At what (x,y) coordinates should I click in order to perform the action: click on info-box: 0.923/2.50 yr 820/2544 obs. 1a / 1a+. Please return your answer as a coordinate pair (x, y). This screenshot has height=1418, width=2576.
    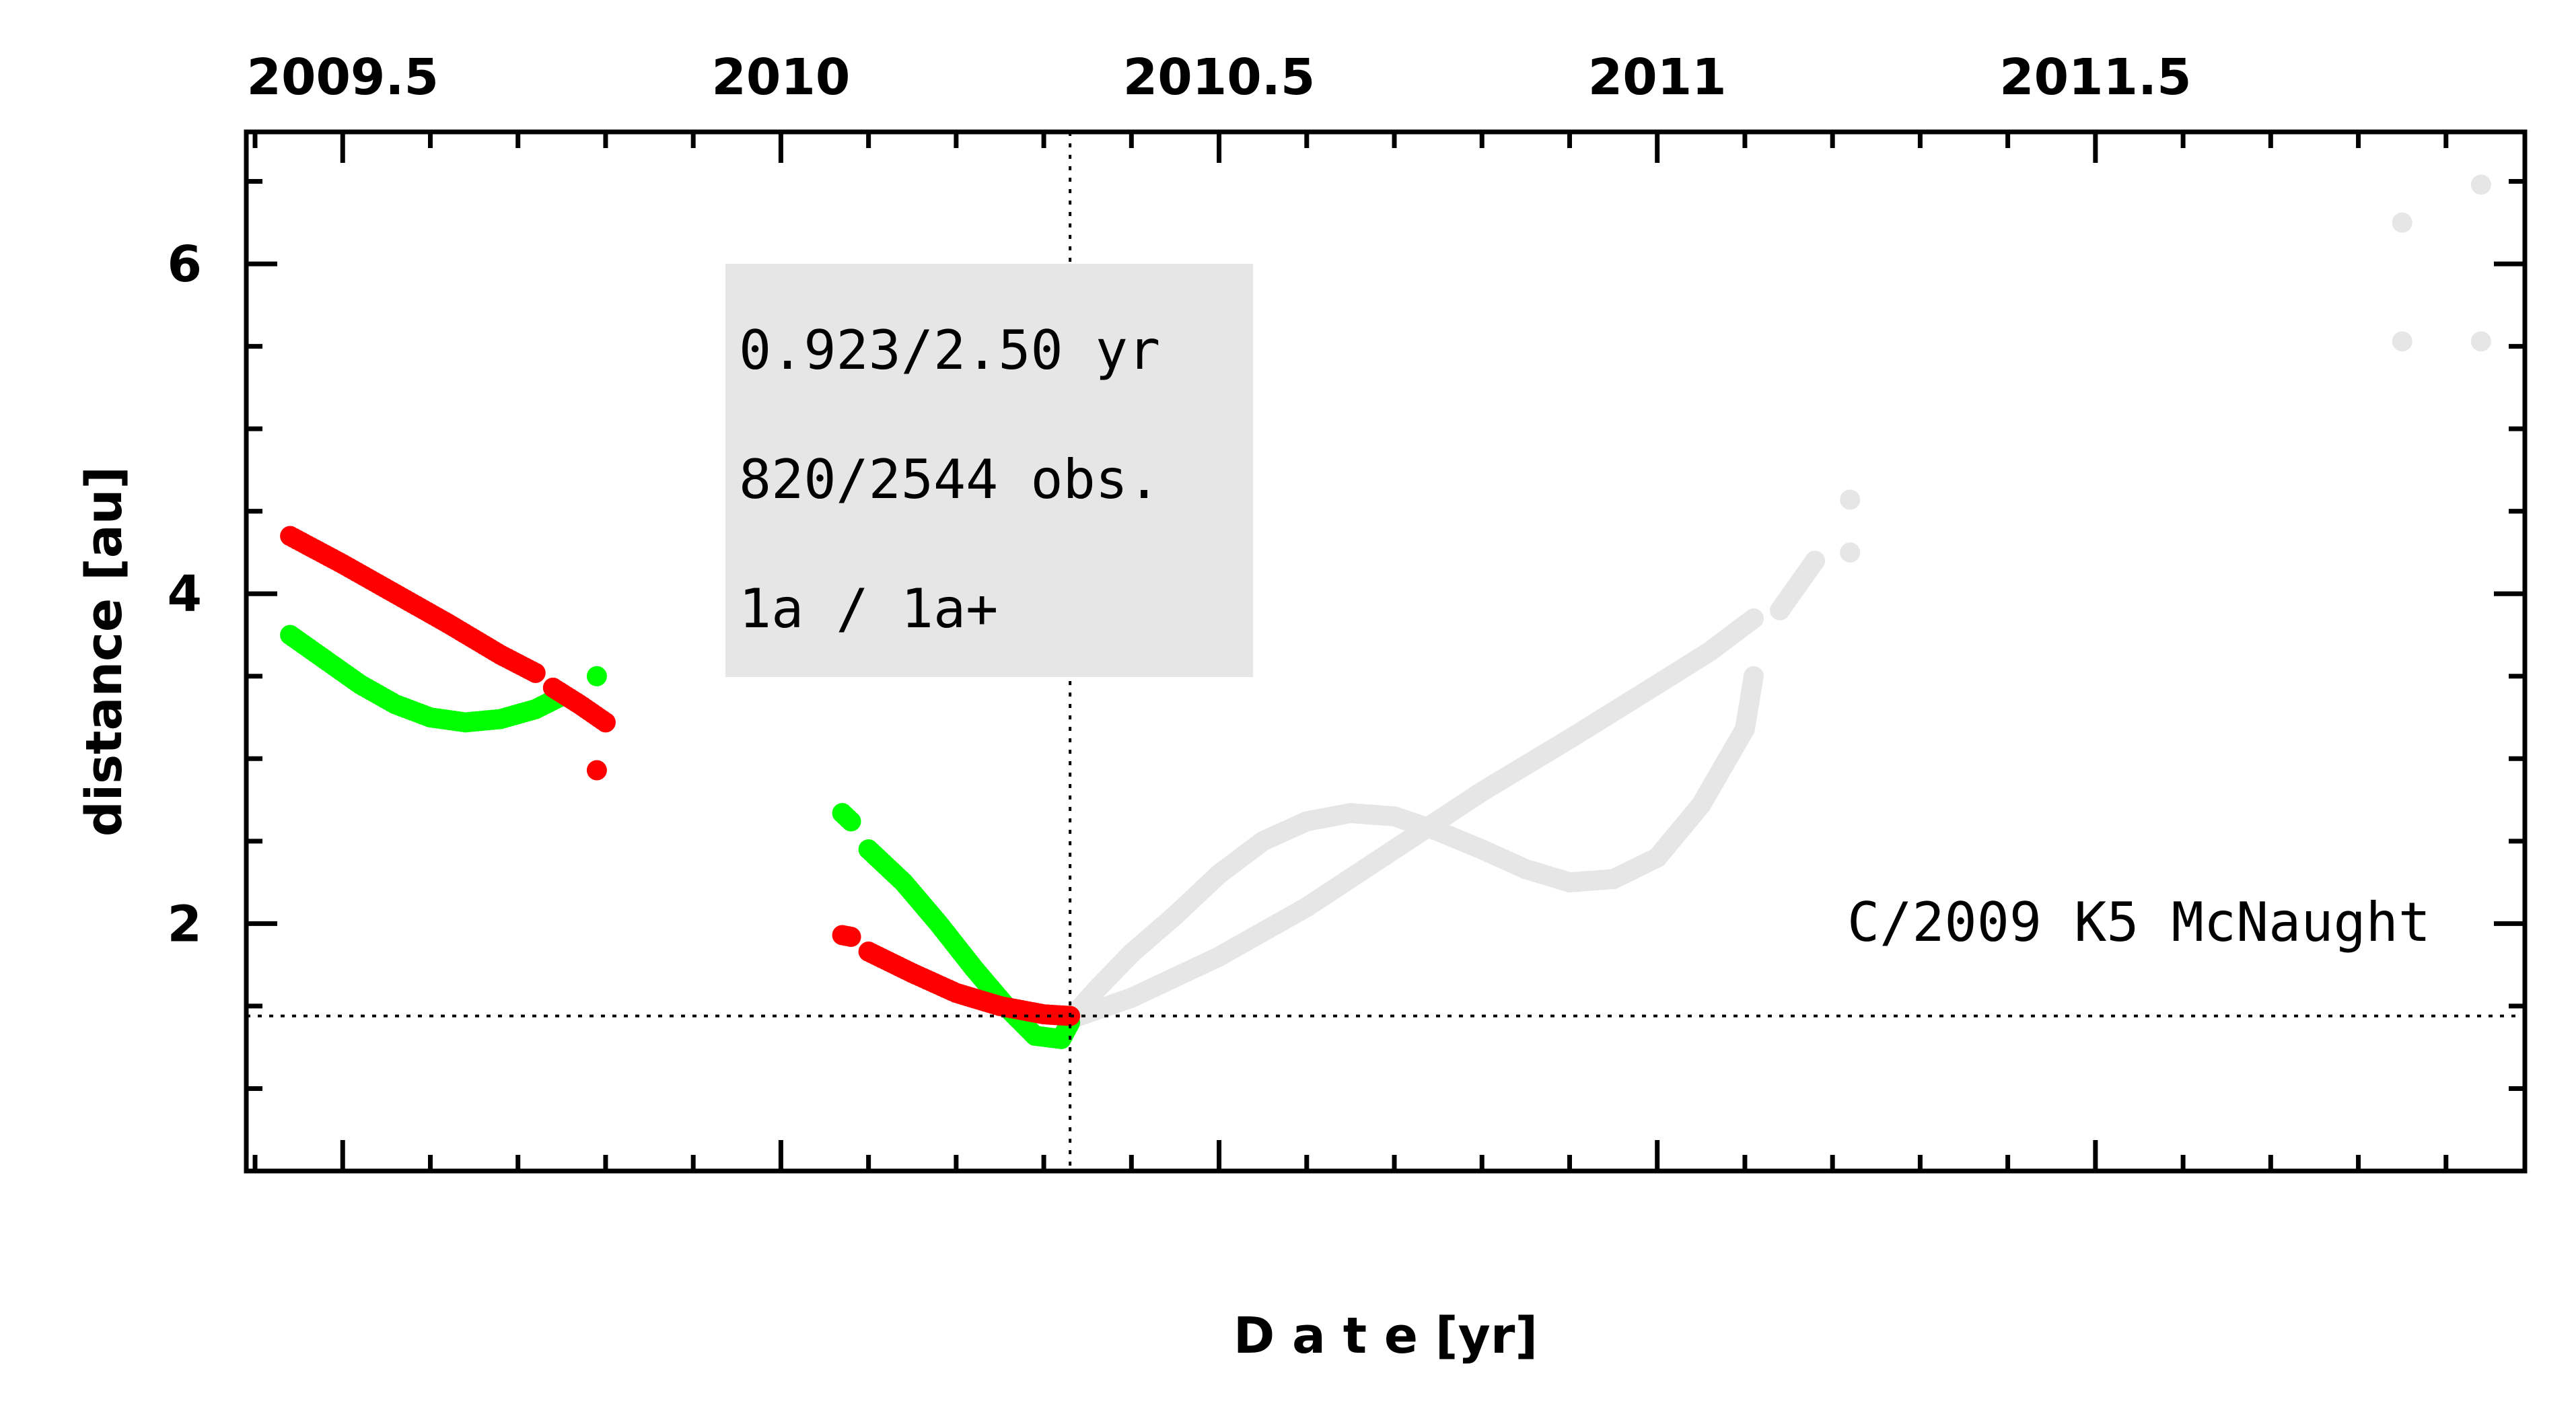
    Looking at the image, I should click on (989, 470).